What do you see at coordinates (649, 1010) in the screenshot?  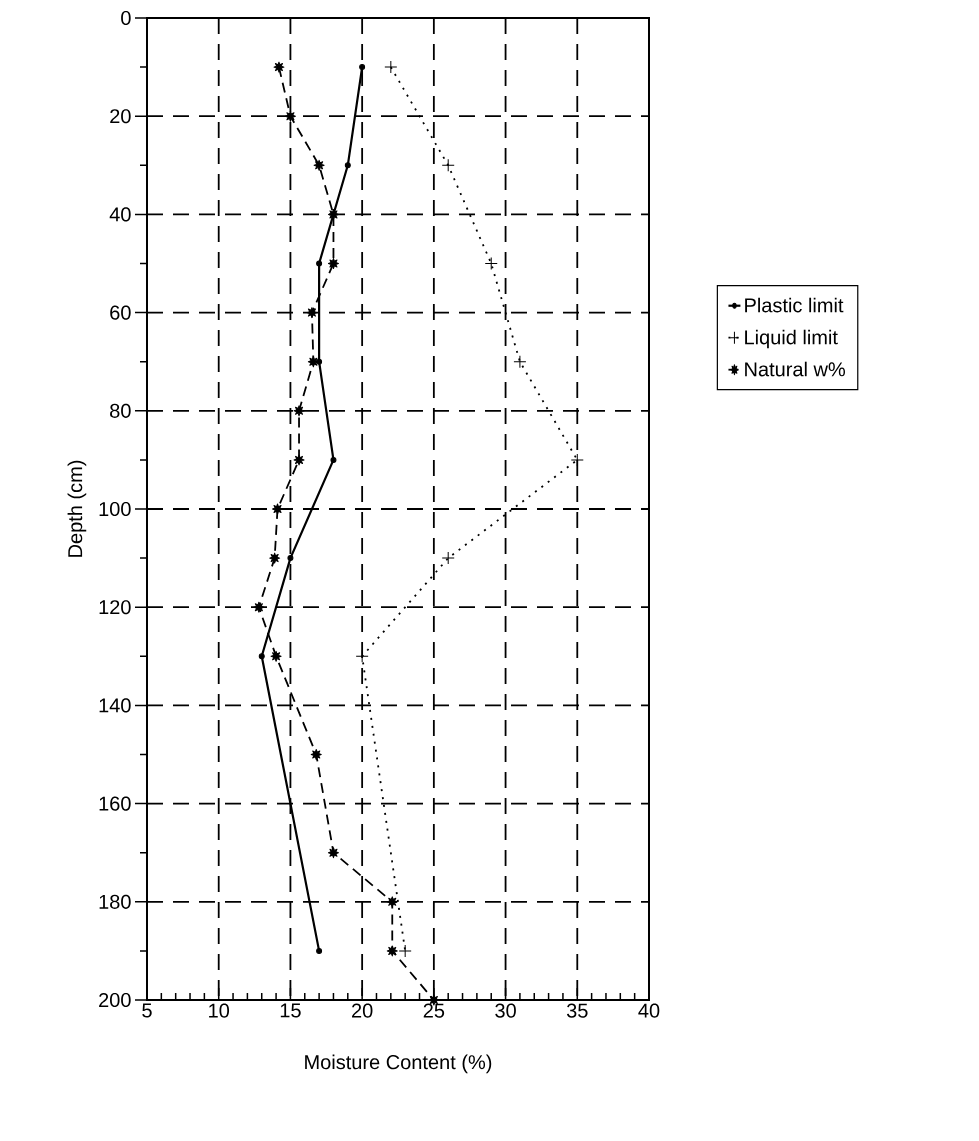 I see `x-tick-label: 40` at bounding box center [649, 1010].